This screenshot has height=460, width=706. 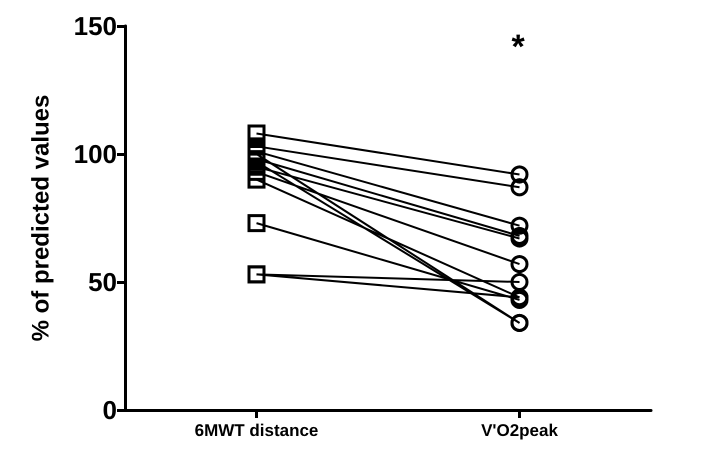 I want to click on y-axis-title: % of predicted values, so click(x=41, y=218).